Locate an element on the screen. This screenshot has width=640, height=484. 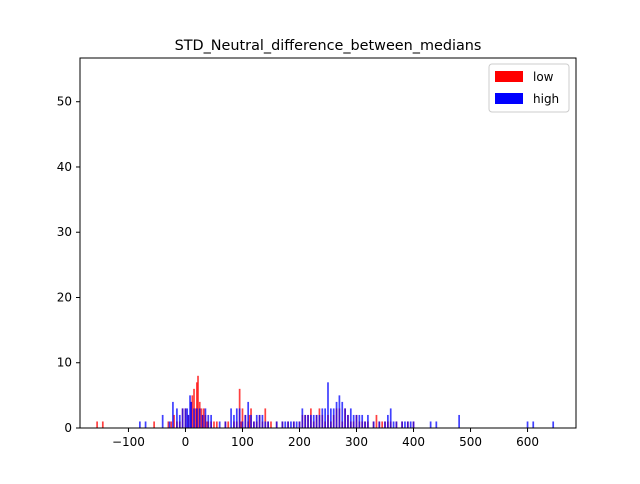
x-tick-label: 300 is located at coordinates (356, 442).